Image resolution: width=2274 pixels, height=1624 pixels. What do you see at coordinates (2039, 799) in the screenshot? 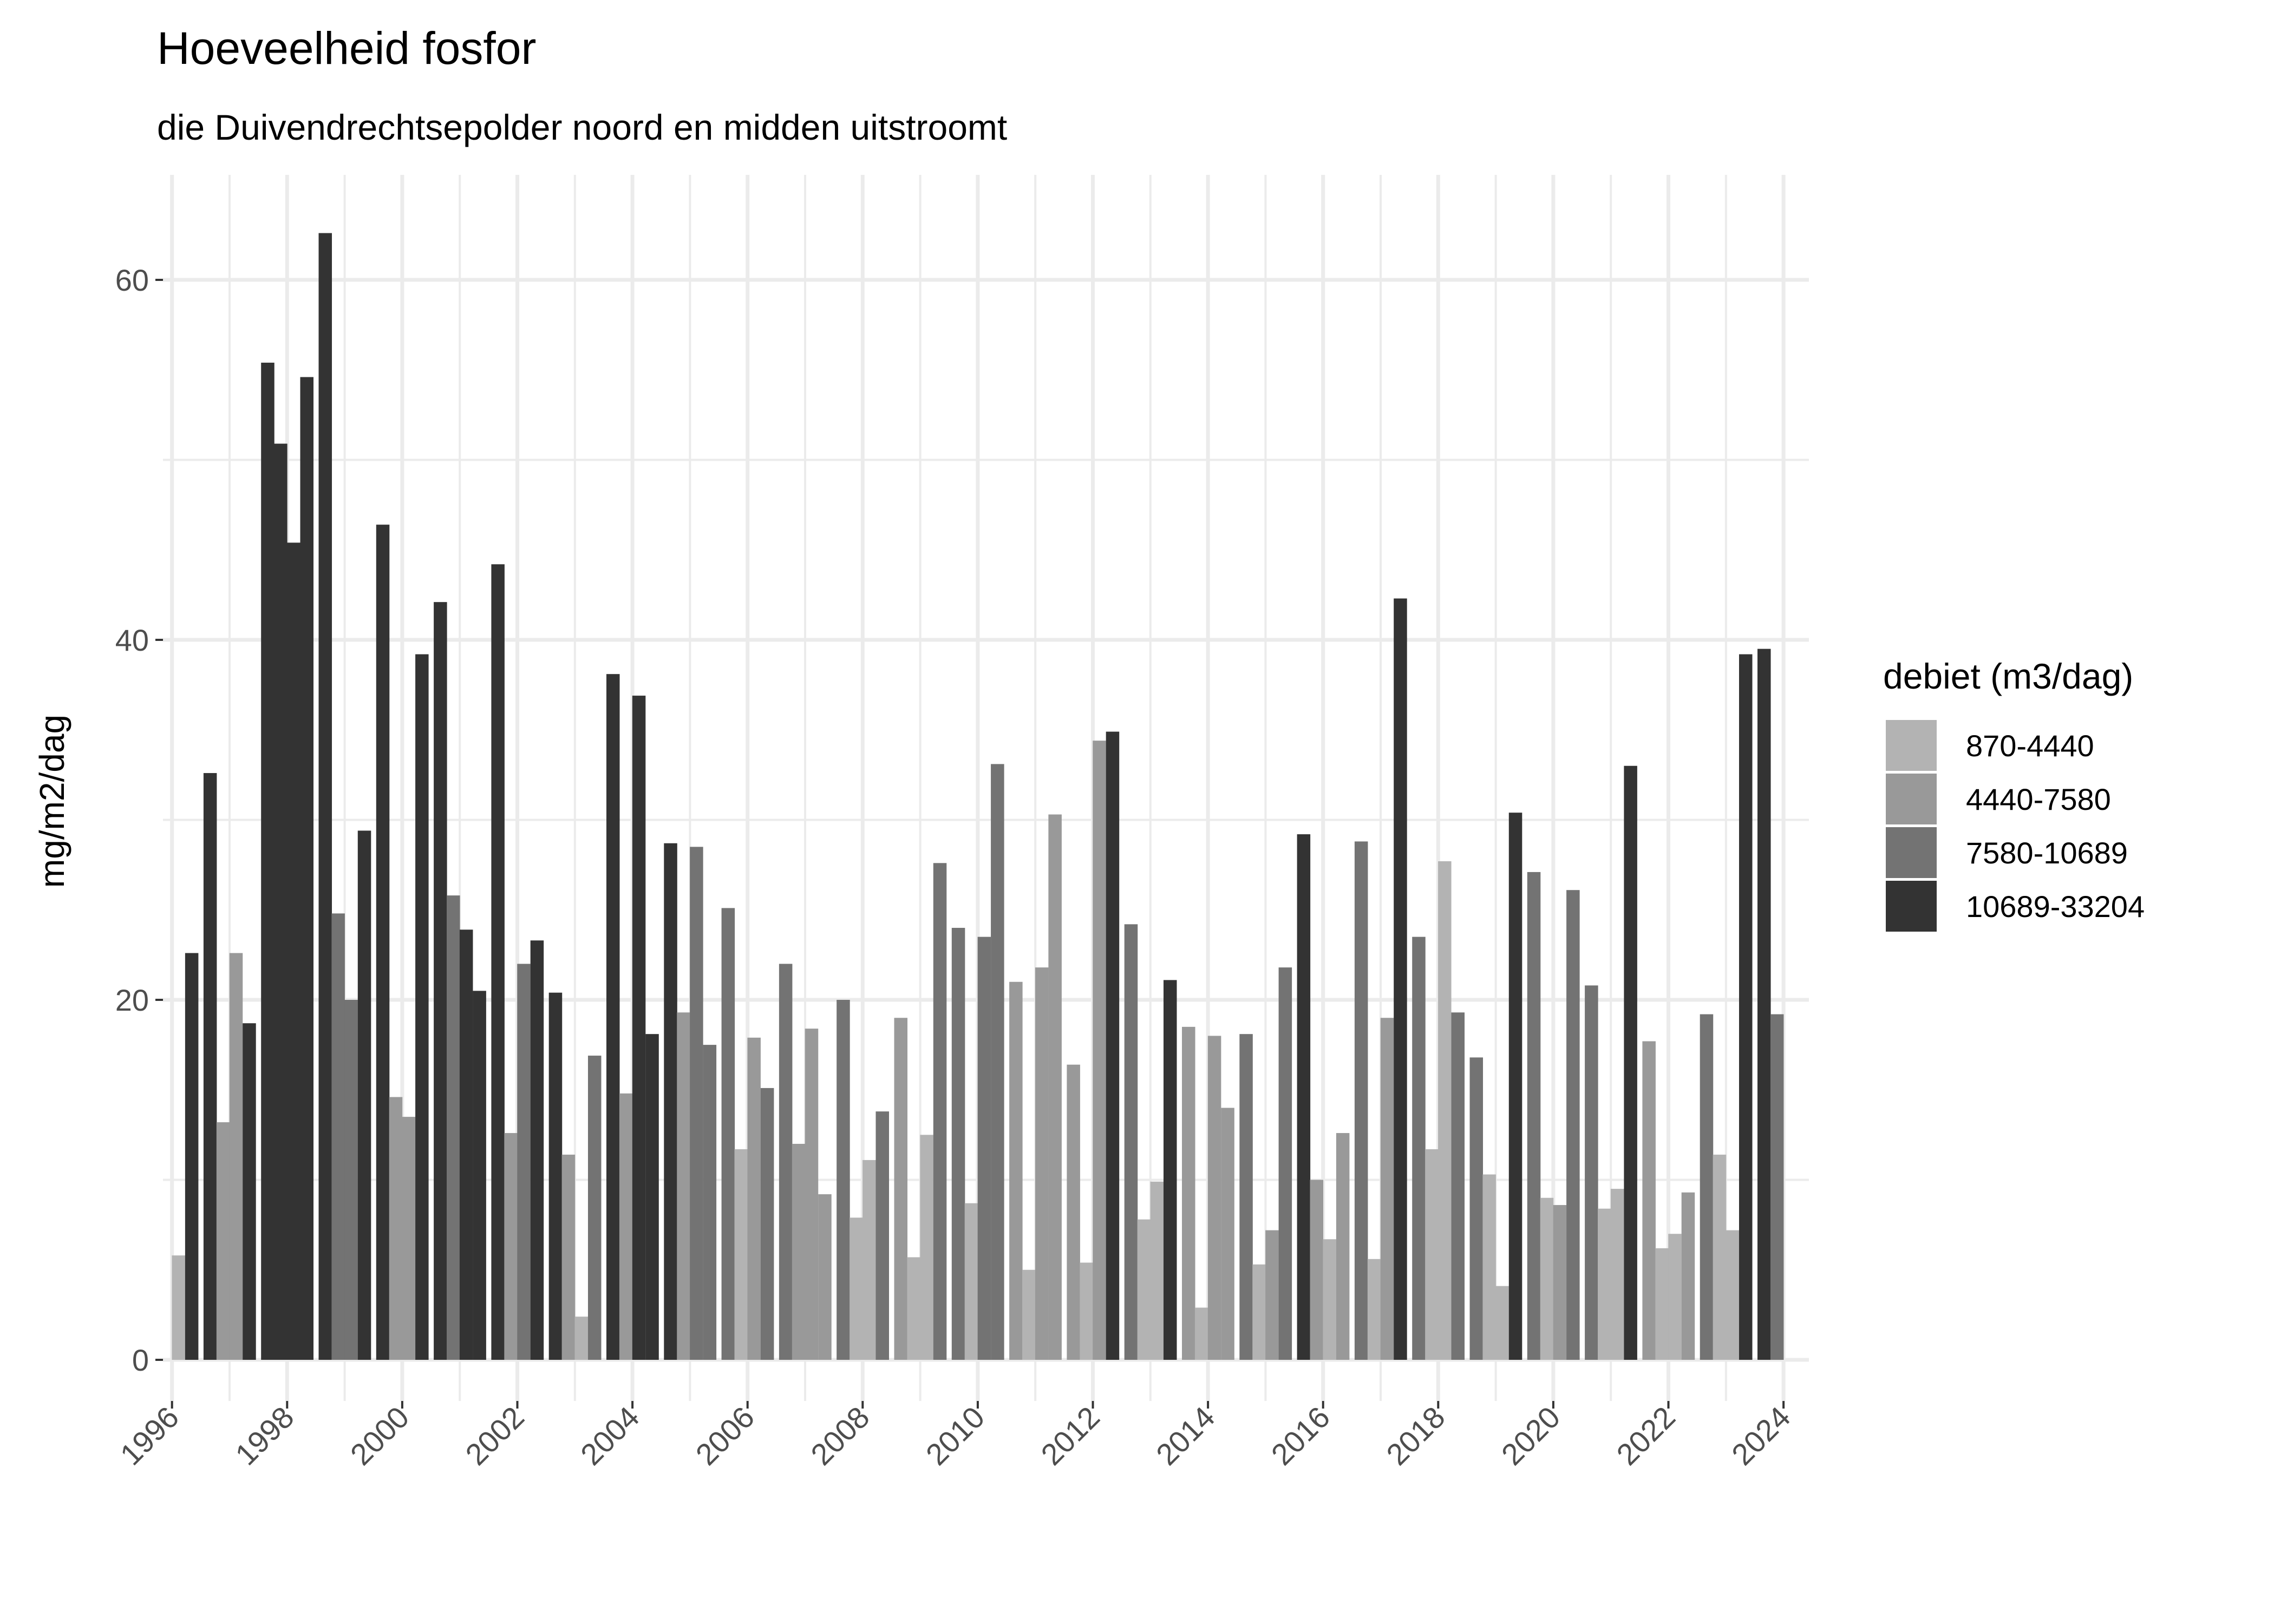
I see `legend-label: 4440-7580` at bounding box center [2039, 799].